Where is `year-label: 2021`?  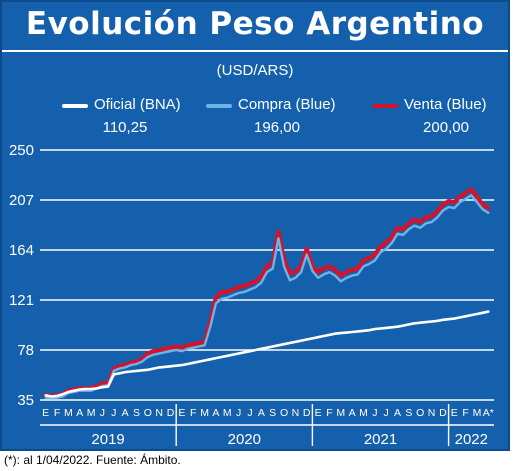
year-label: 2021 is located at coordinates (380, 439).